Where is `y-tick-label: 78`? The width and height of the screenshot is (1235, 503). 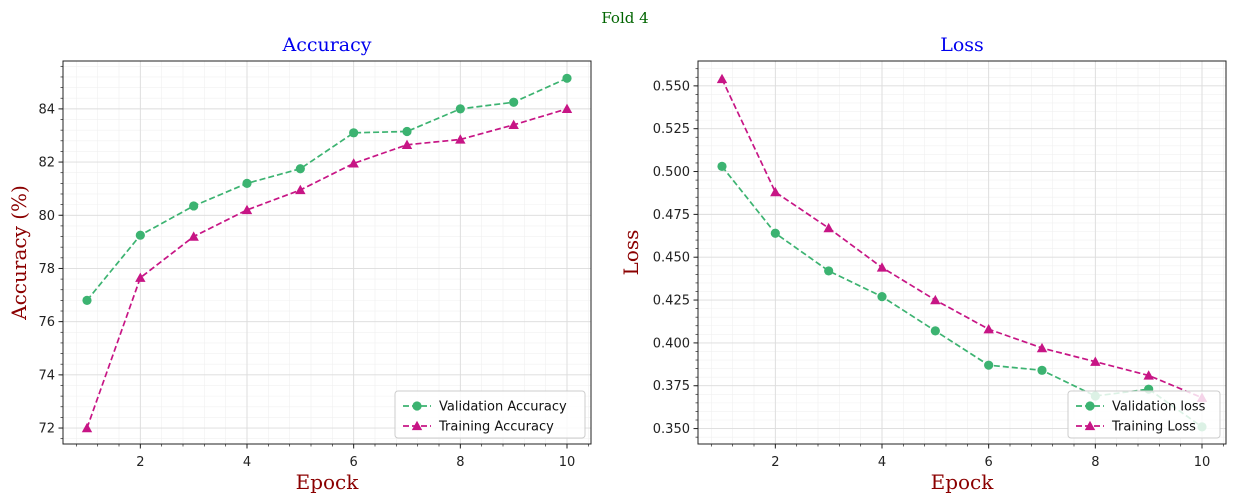 y-tick-label: 78 is located at coordinates (46, 269).